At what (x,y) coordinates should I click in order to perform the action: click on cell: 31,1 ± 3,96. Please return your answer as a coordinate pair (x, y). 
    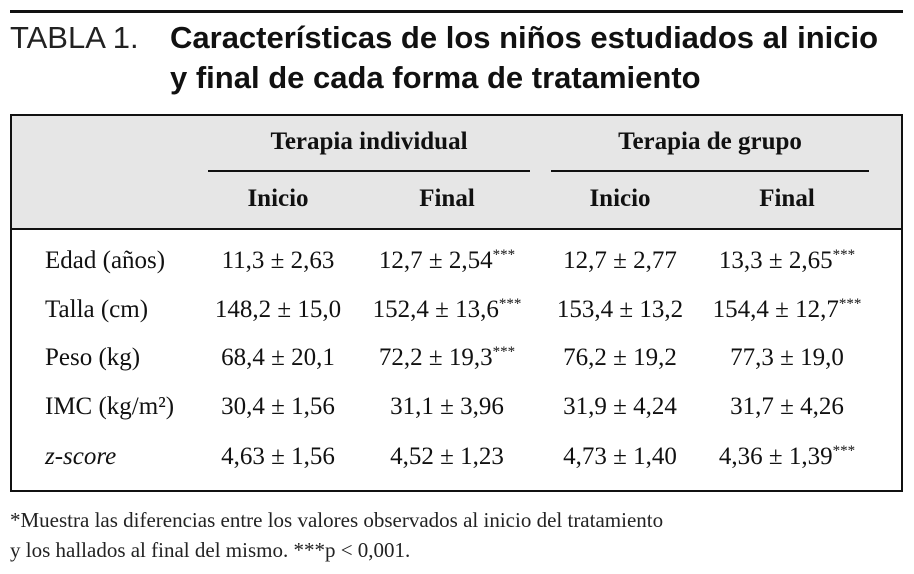
    Looking at the image, I should click on (447, 407).